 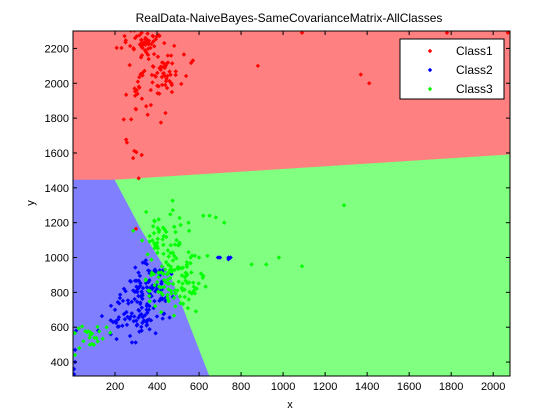 I want to click on x-tick-label: 600, so click(x=199, y=387).